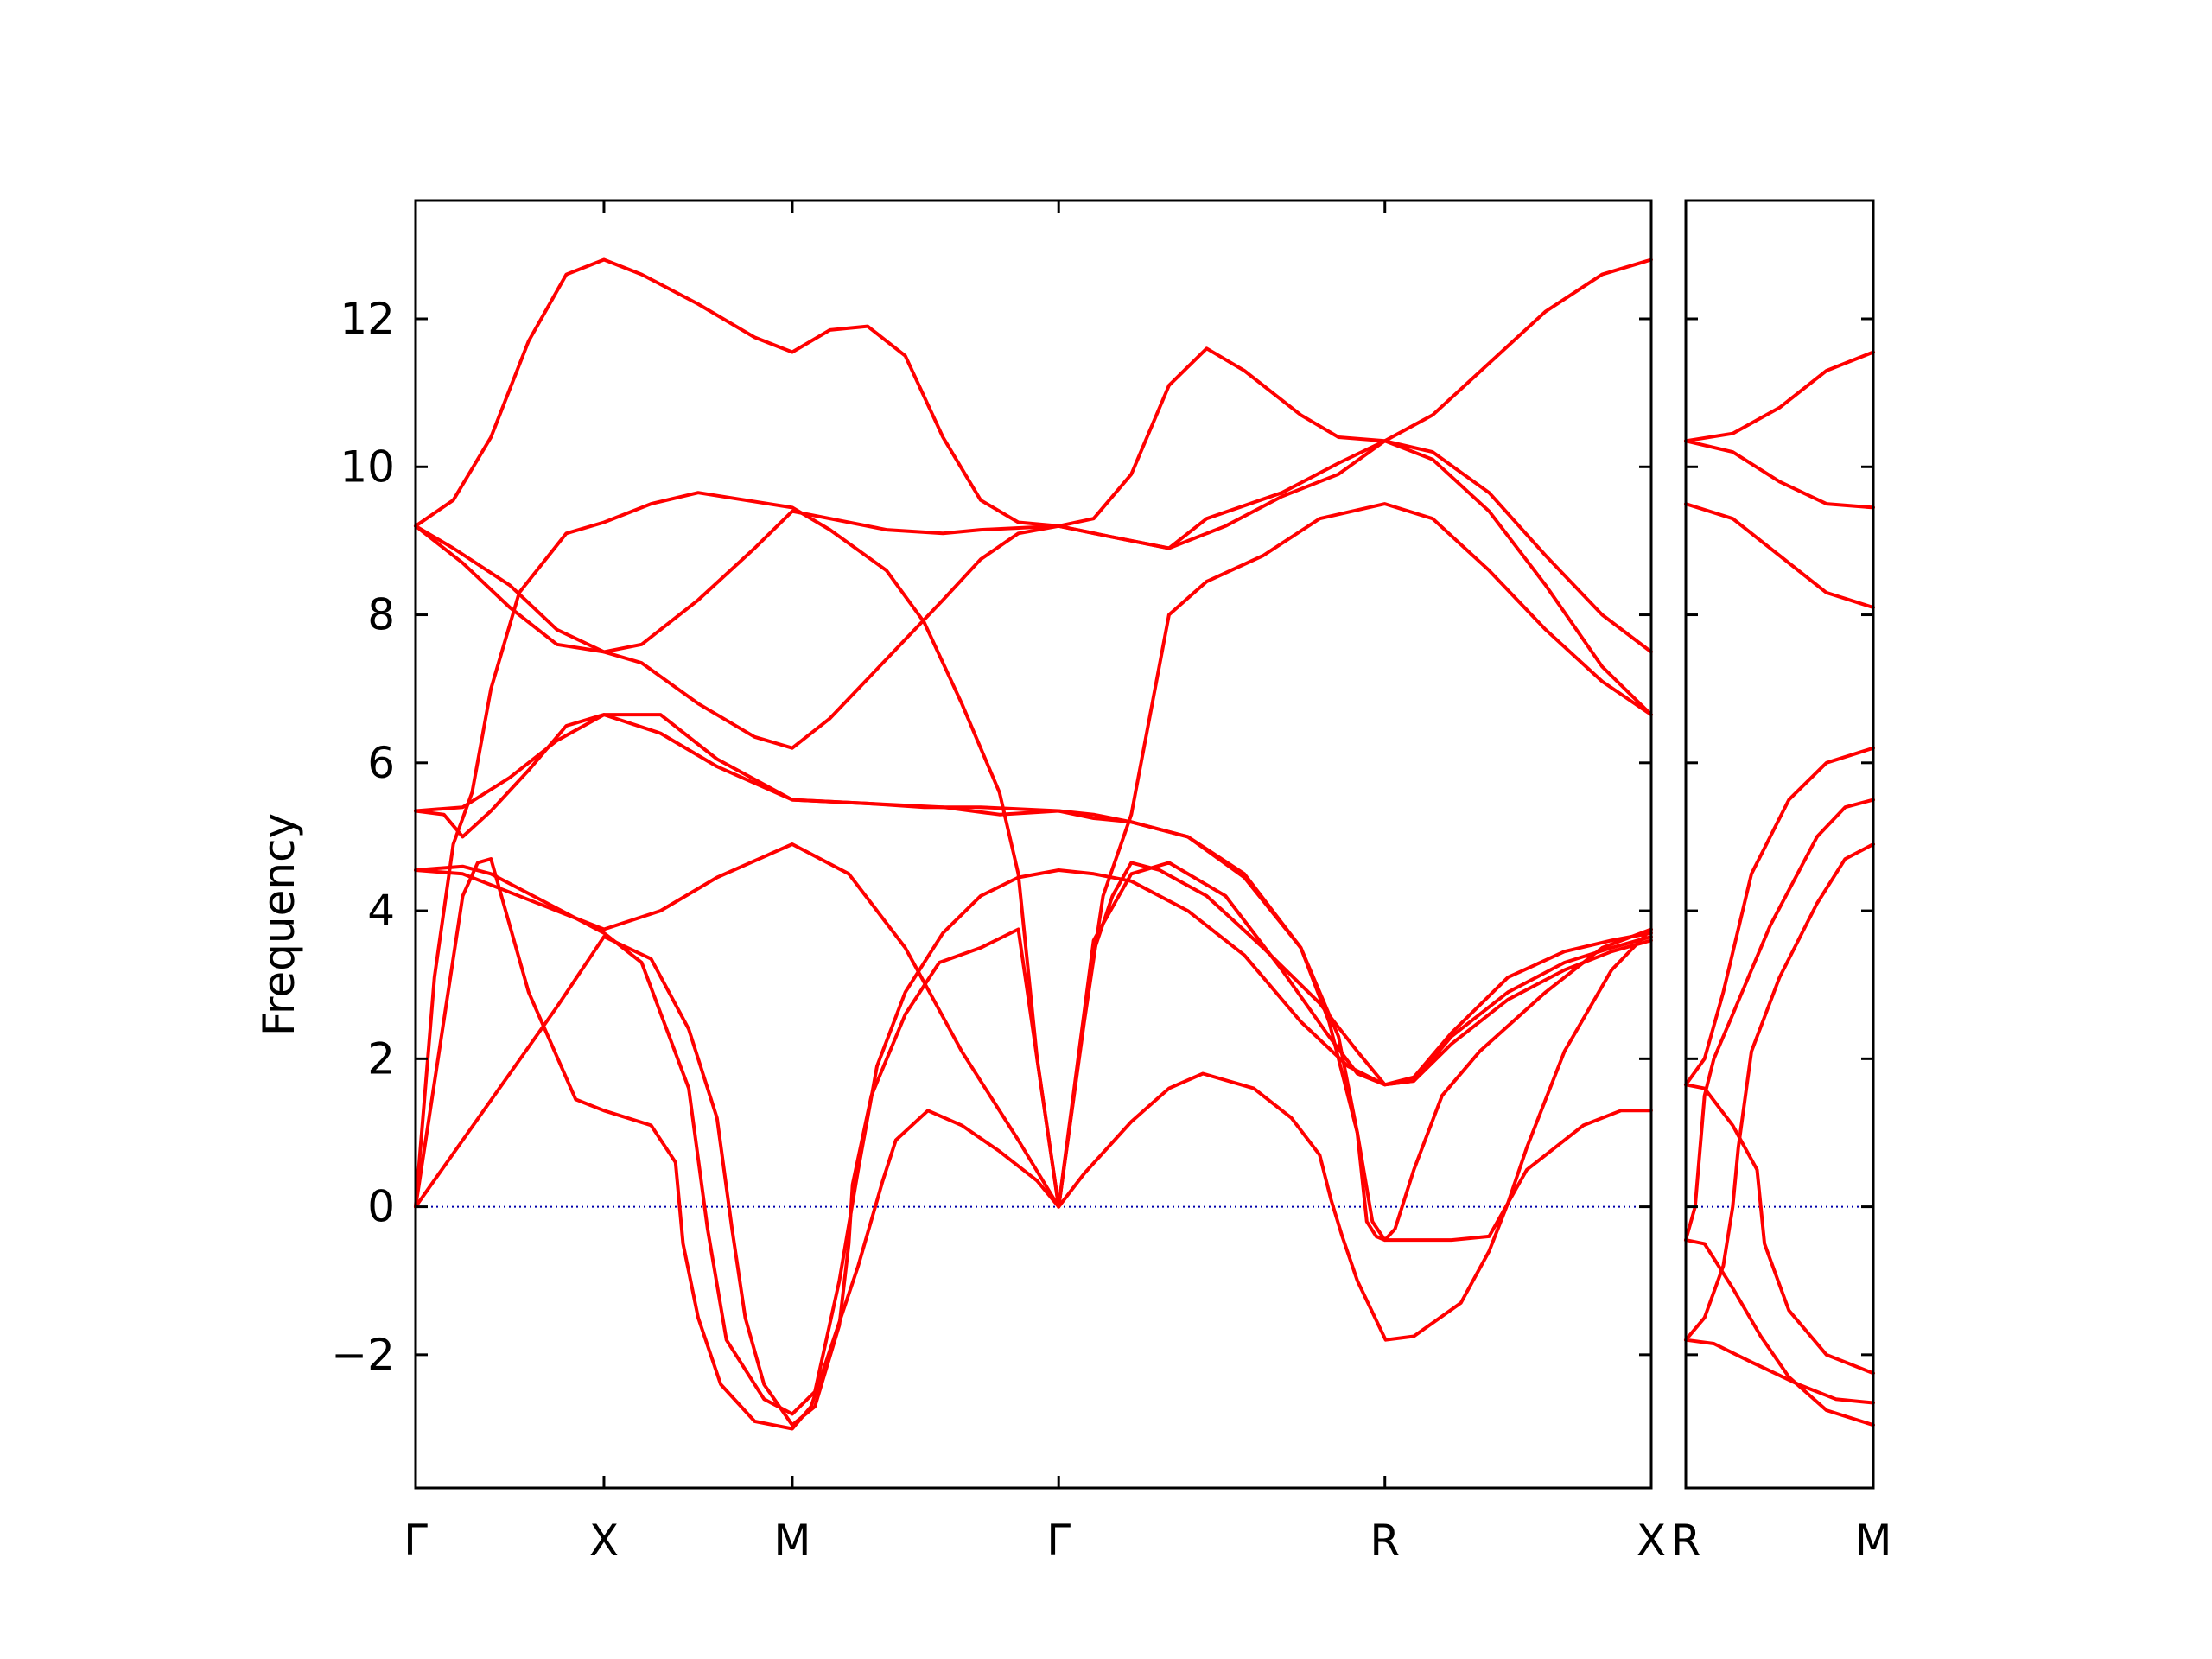 Image resolution: width=2212 pixels, height=1659 pixels. What do you see at coordinates (381, 1058) in the screenshot?
I see `y-tick-label: 2` at bounding box center [381, 1058].